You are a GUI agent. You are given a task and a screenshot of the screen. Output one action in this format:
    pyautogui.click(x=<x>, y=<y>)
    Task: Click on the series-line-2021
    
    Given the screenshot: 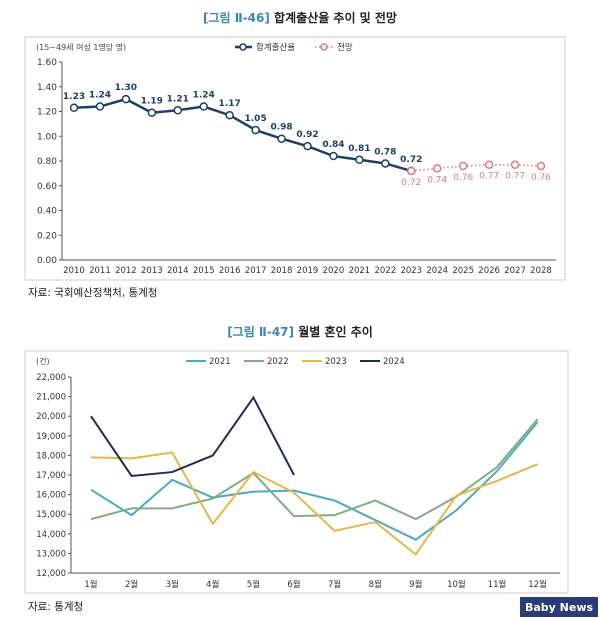 What is the action you would take?
    pyautogui.click(x=314, y=481)
    